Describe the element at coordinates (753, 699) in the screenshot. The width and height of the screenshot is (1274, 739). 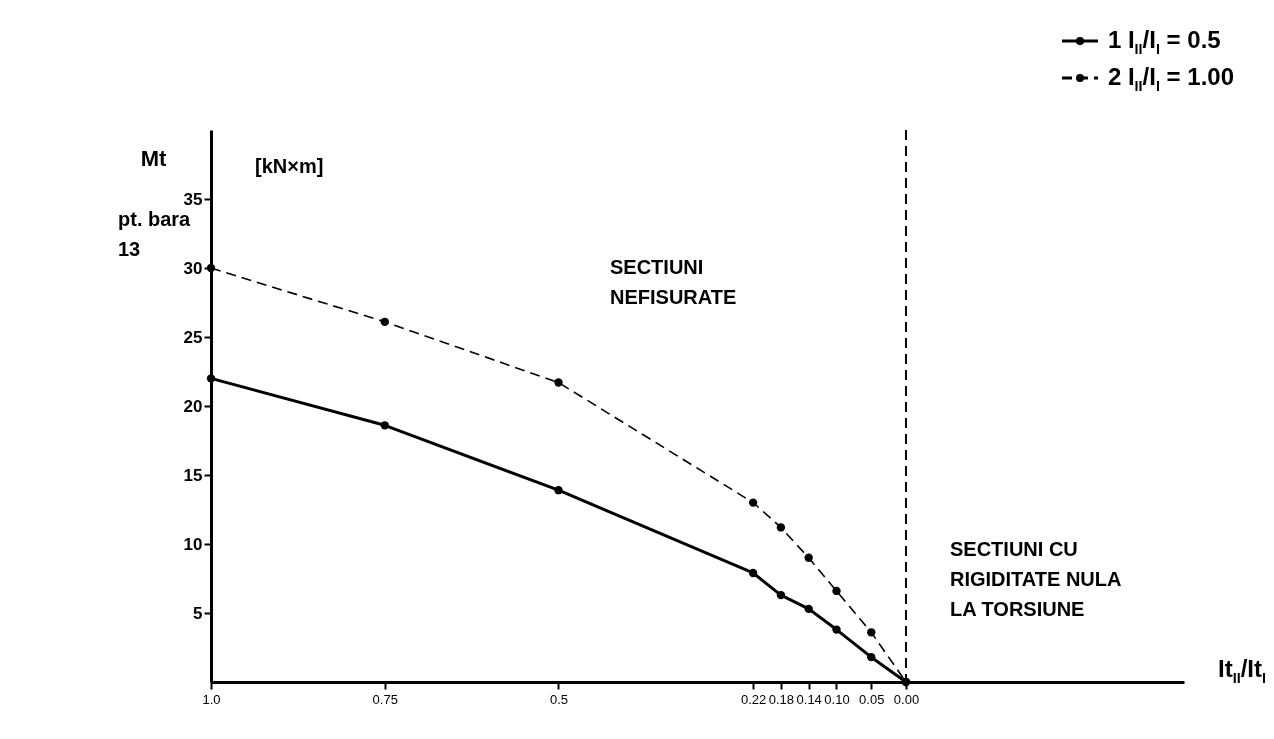
I see `x-tick-label: 0.22` at that location.